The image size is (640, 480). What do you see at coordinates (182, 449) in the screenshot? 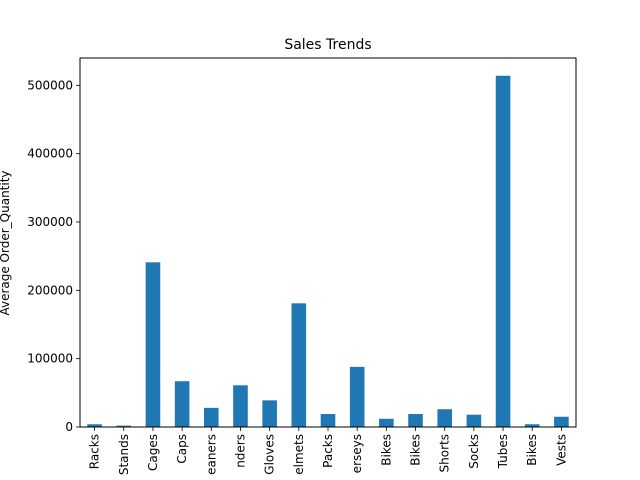
I see `x-tick-label: Caps` at bounding box center [182, 449].